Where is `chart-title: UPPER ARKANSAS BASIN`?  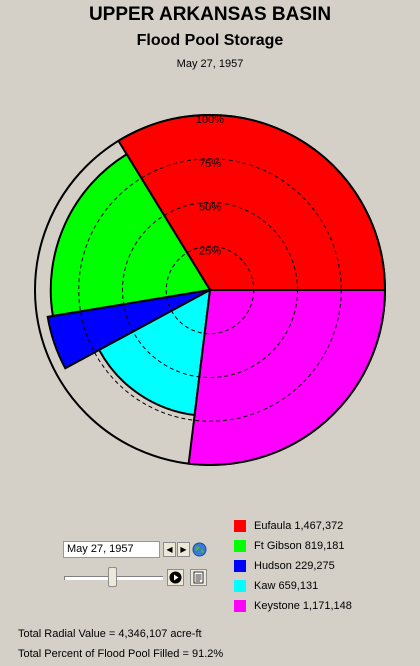 chart-title: UPPER ARKANSAS BASIN is located at coordinates (210, 14).